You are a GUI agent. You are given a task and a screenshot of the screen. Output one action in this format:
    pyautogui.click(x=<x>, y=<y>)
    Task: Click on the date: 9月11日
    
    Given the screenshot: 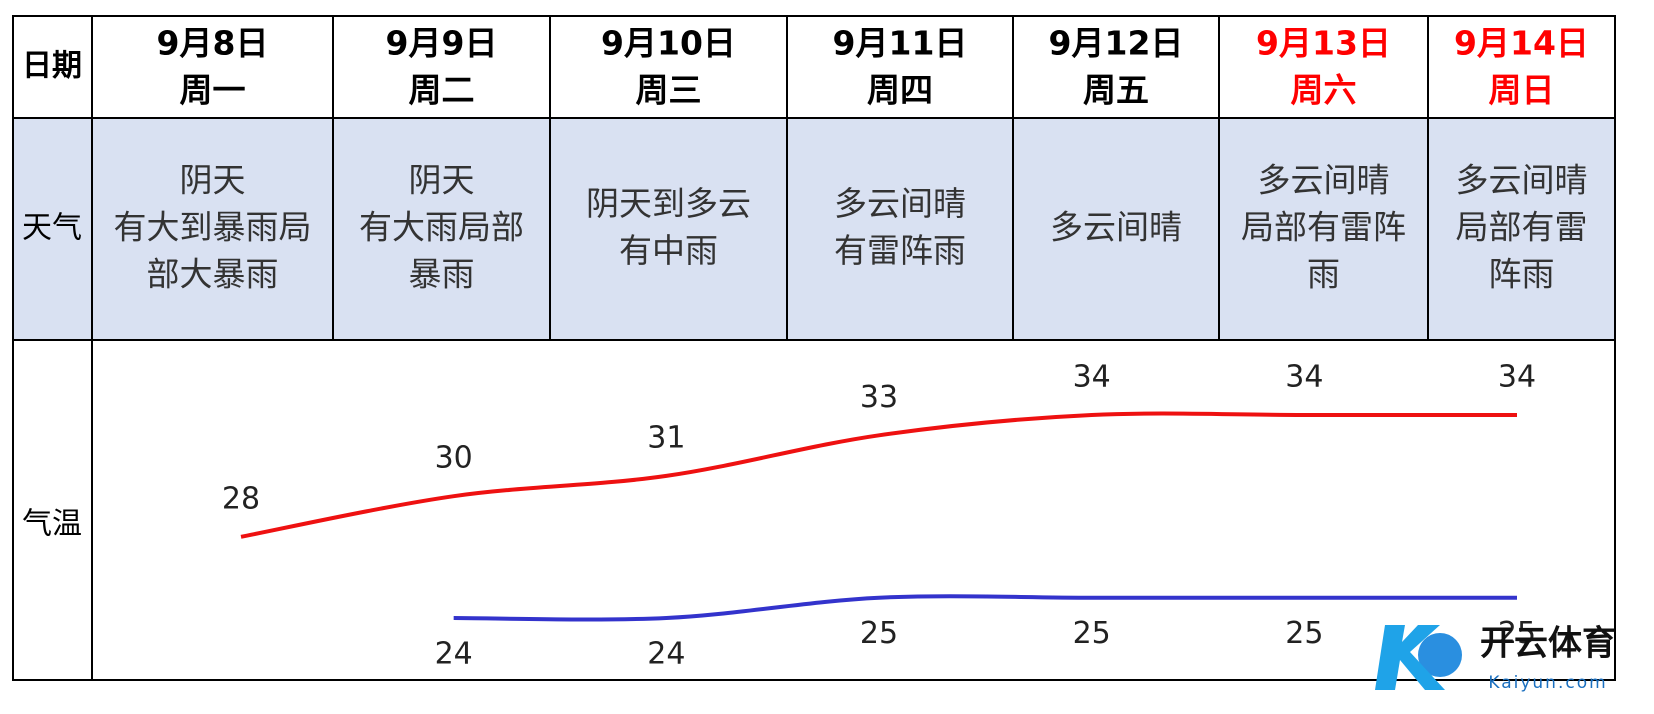 What is the action you would take?
    pyautogui.click(x=900, y=43)
    